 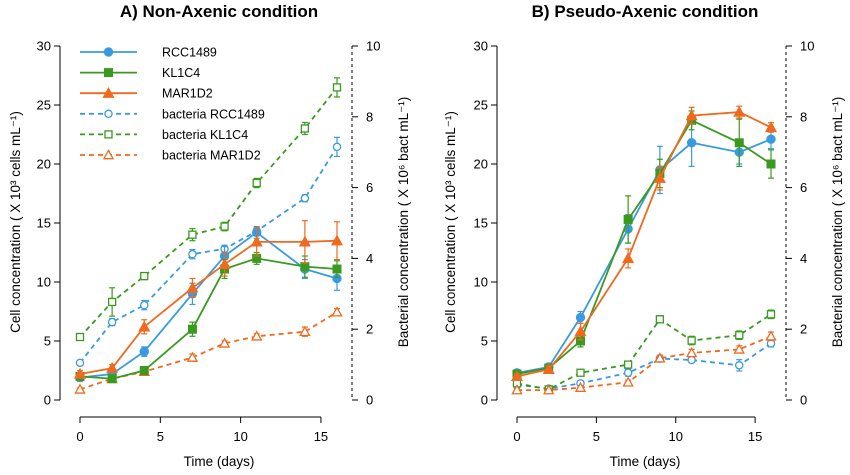 I want to click on x-axis-label: Time (days), so click(x=219, y=461).